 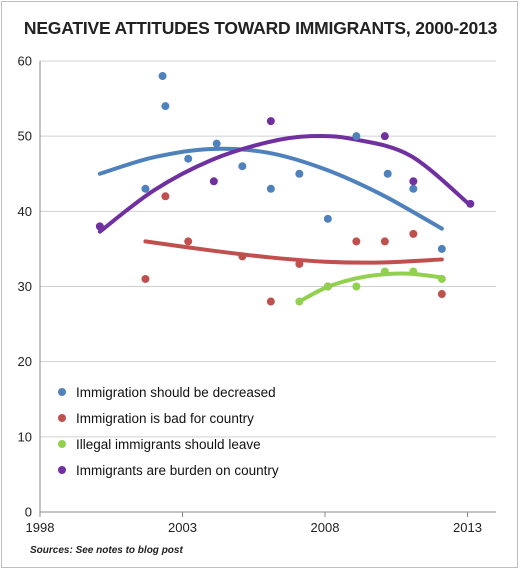 I want to click on y-tick-label: 0, so click(x=28, y=512).